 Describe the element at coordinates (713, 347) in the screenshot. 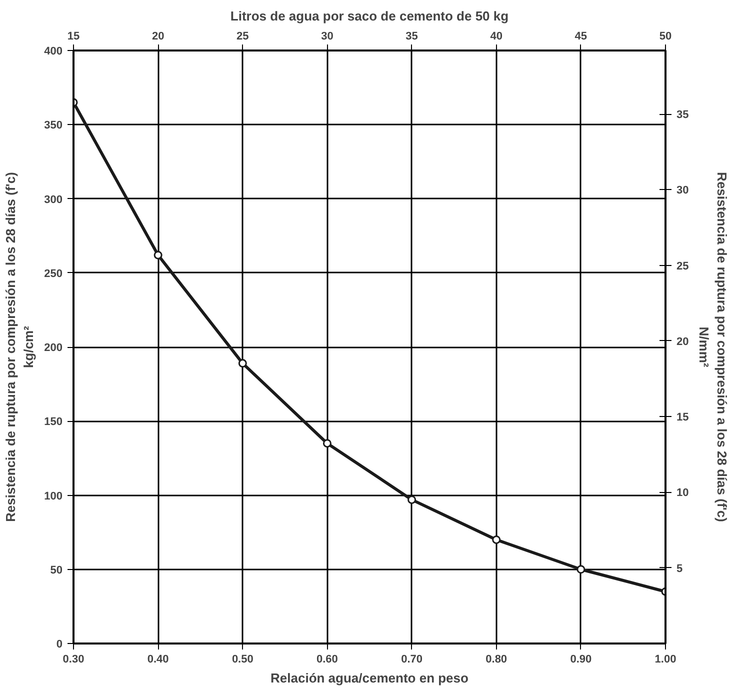

I see `y2-axis-title: Resistencia de ruptura por compresión a los 28 días (f'c) N/mm²` at that location.